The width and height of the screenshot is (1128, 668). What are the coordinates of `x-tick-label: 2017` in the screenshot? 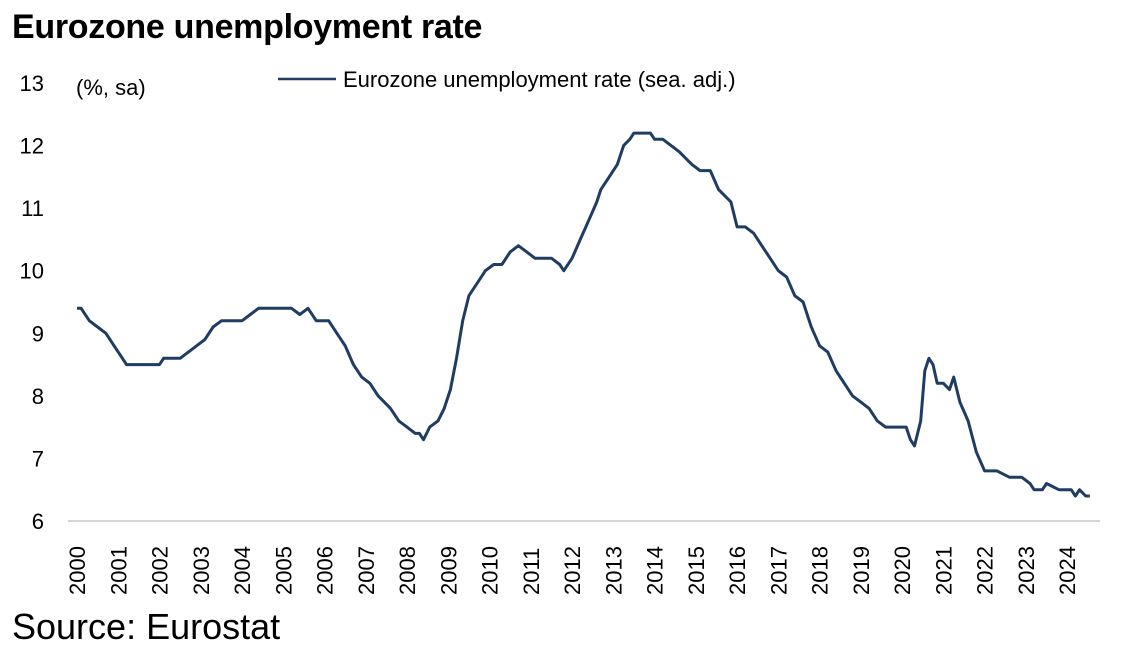 It's located at (778, 570).